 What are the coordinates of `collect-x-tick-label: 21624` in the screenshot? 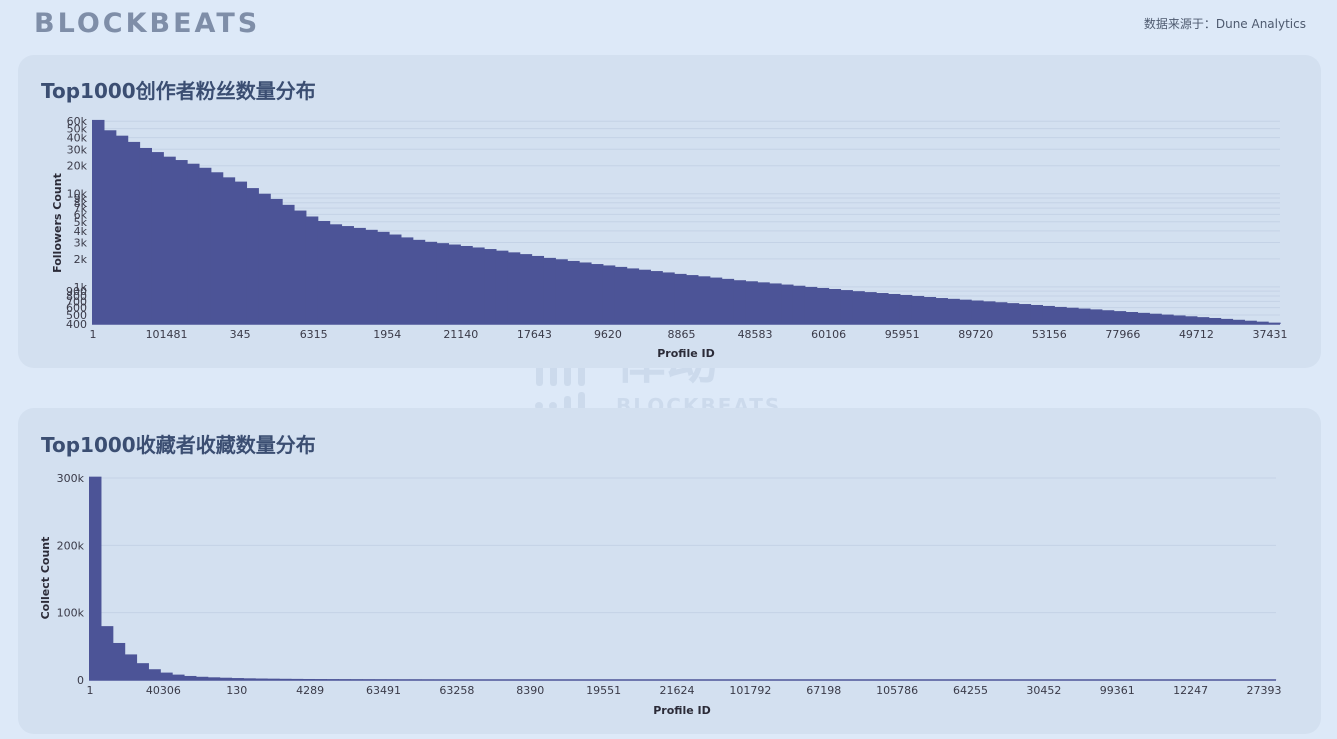 It's located at (677, 690).